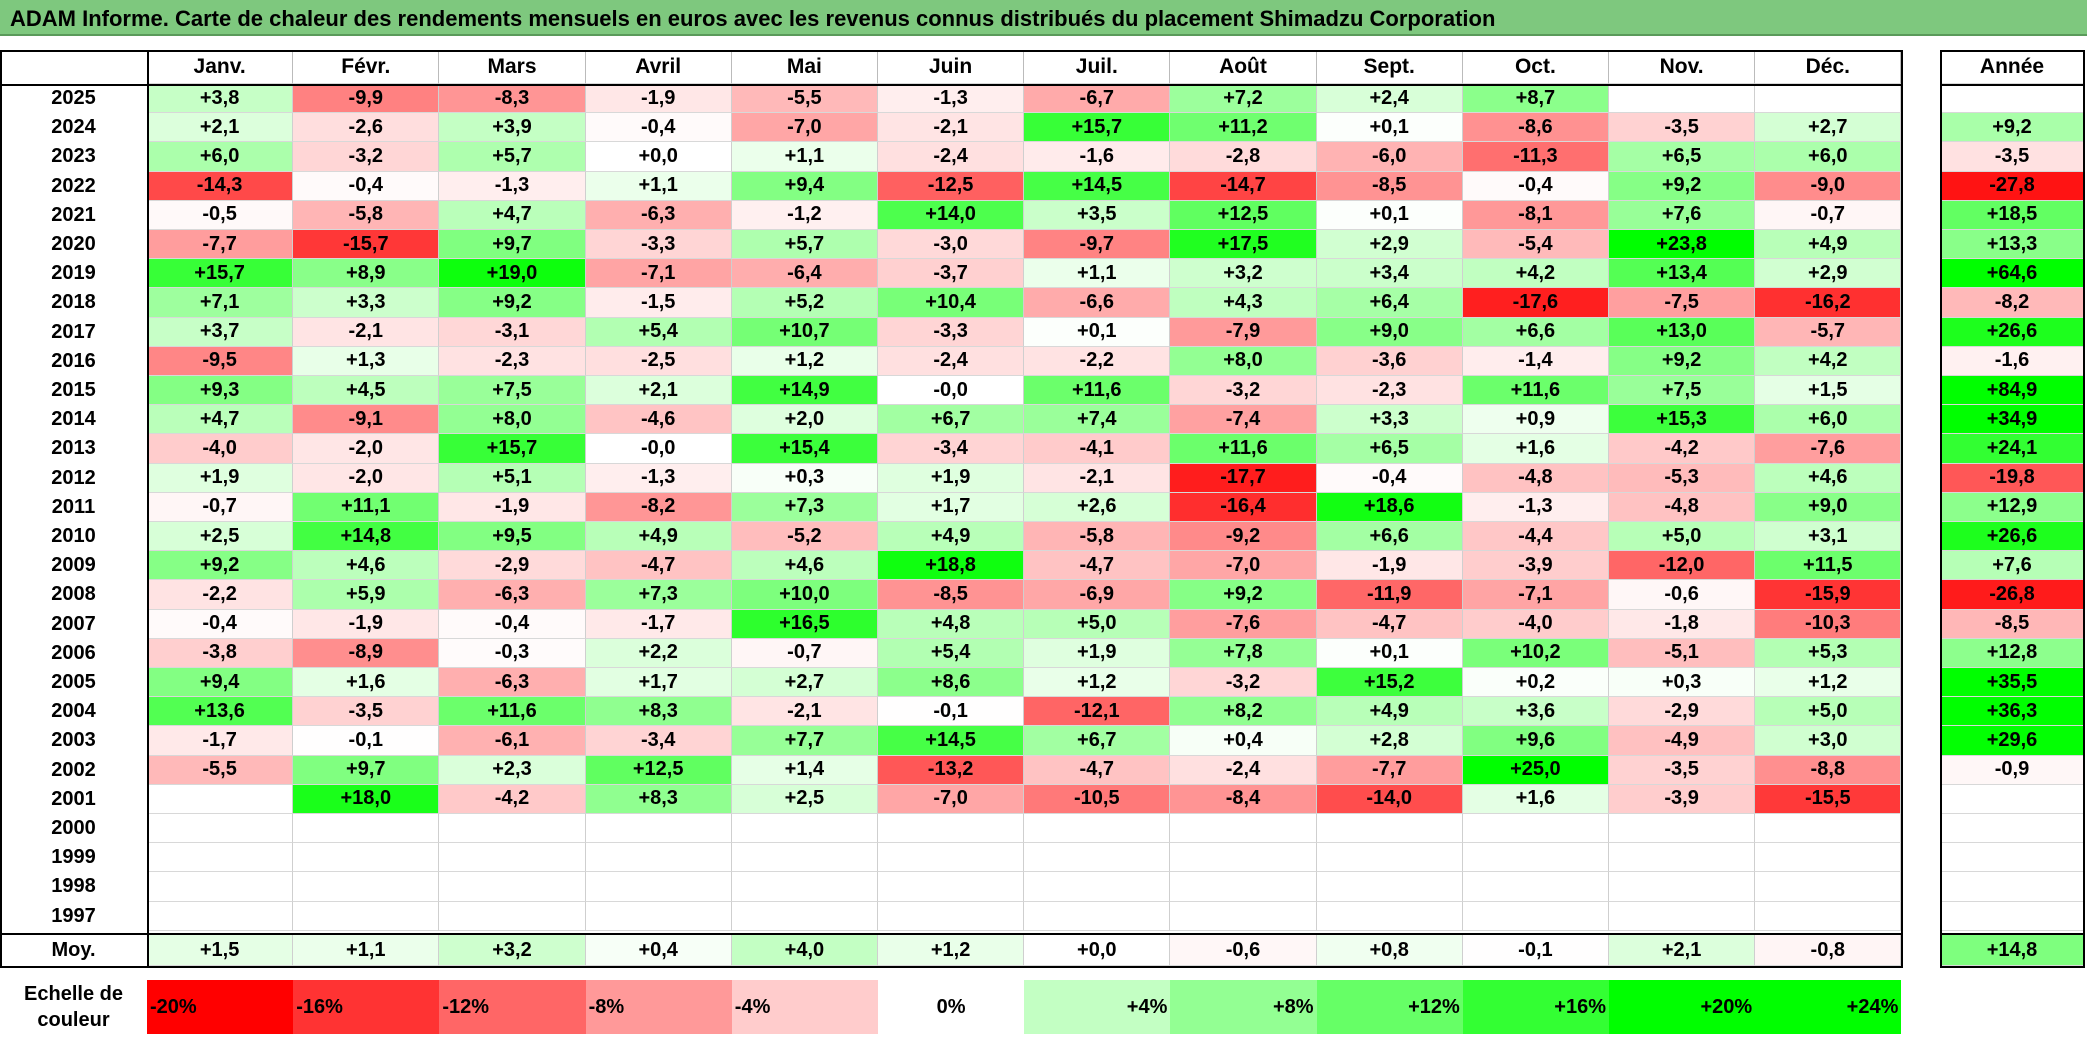  What do you see at coordinates (73, 652) in the screenshot?
I see `year-label: 2006` at bounding box center [73, 652].